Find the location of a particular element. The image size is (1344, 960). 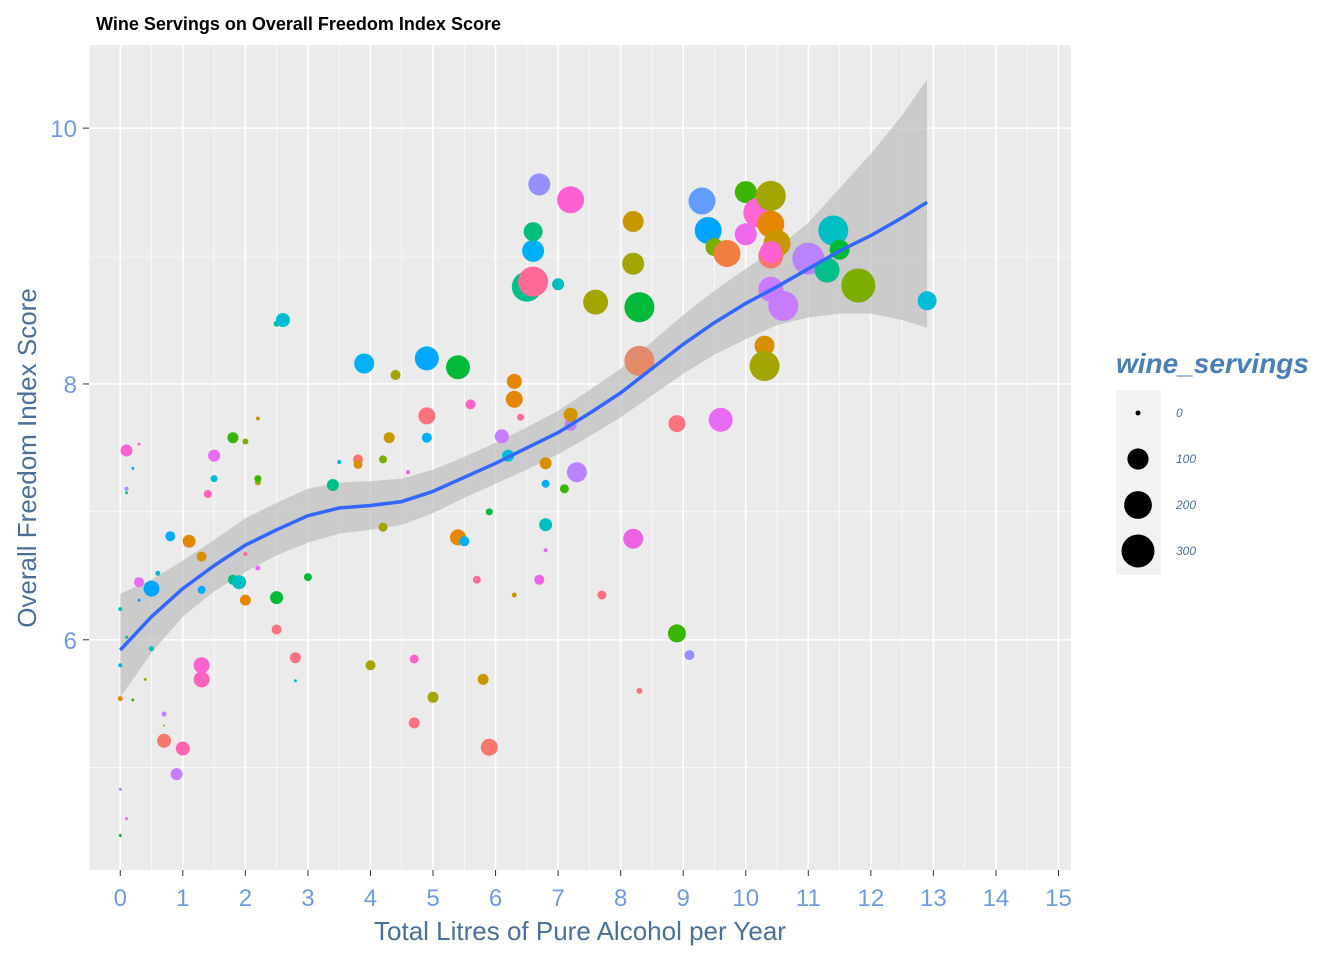

x-tick-label: 12 is located at coordinates (870, 898).